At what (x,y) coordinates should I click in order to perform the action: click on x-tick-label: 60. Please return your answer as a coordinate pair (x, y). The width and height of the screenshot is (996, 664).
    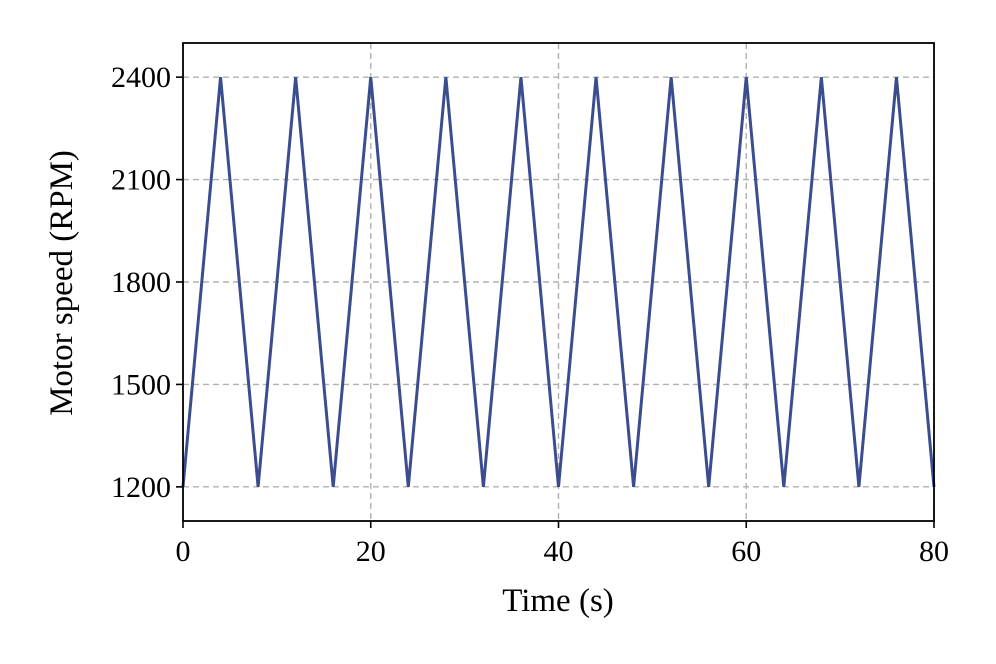
    Looking at the image, I should click on (746, 551).